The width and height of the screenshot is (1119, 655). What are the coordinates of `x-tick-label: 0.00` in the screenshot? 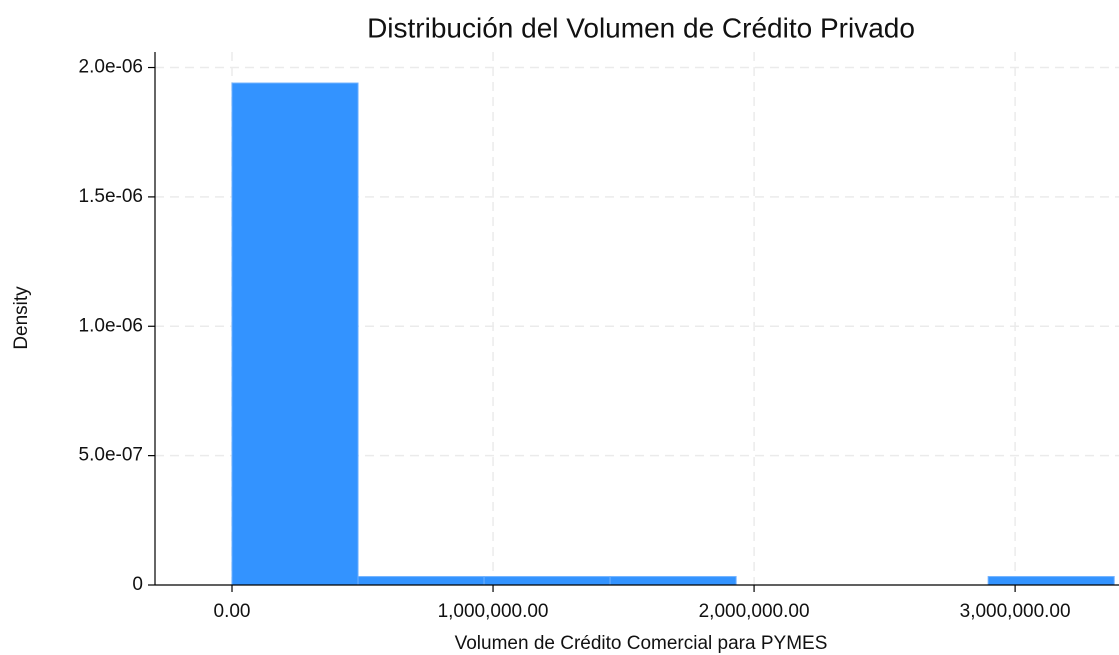 It's located at (232, 611).